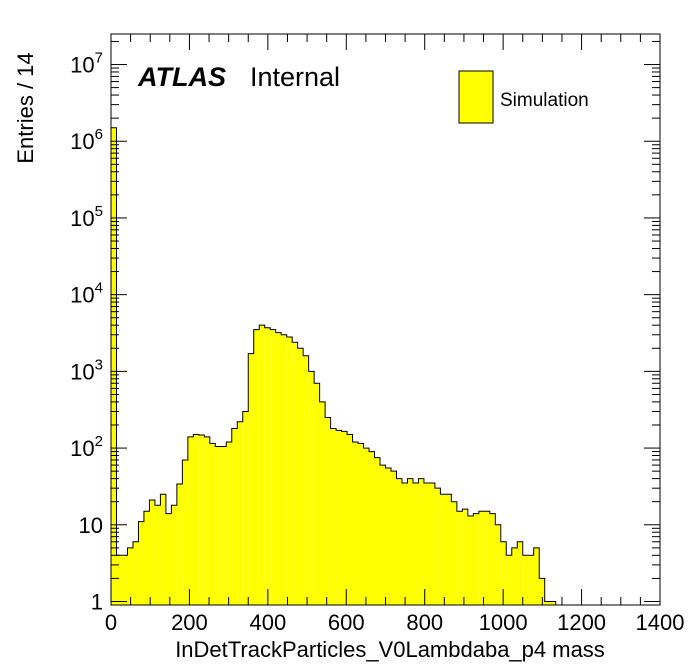 The width and height of the screenshot is (696, 672). I want to click on legend-label-simulation: Simulation, so click(544, 100).